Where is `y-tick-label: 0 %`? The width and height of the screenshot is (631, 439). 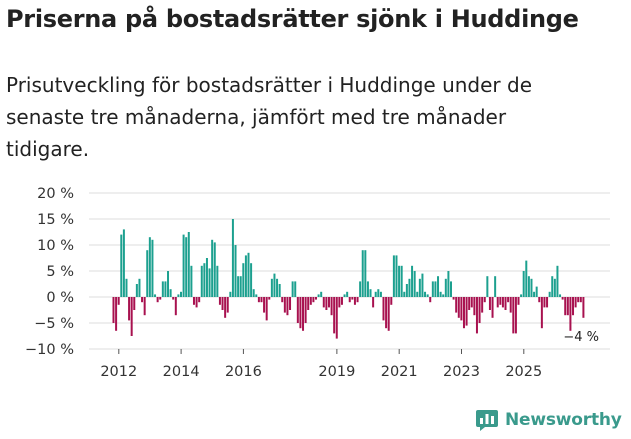
y-tick-label: 0 % is located at coordinates (60, 298).